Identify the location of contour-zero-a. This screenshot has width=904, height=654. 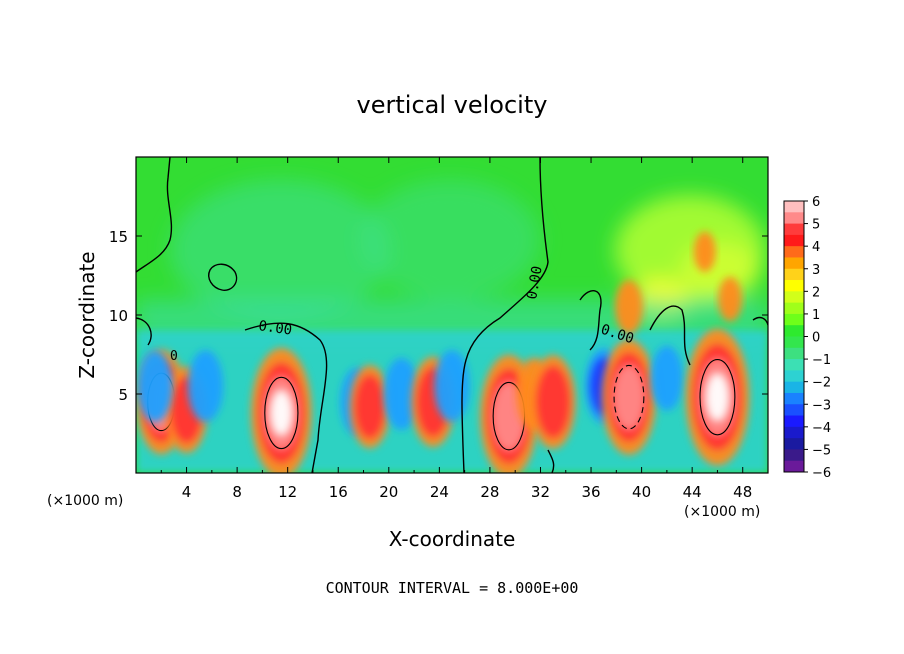
(286, 397).